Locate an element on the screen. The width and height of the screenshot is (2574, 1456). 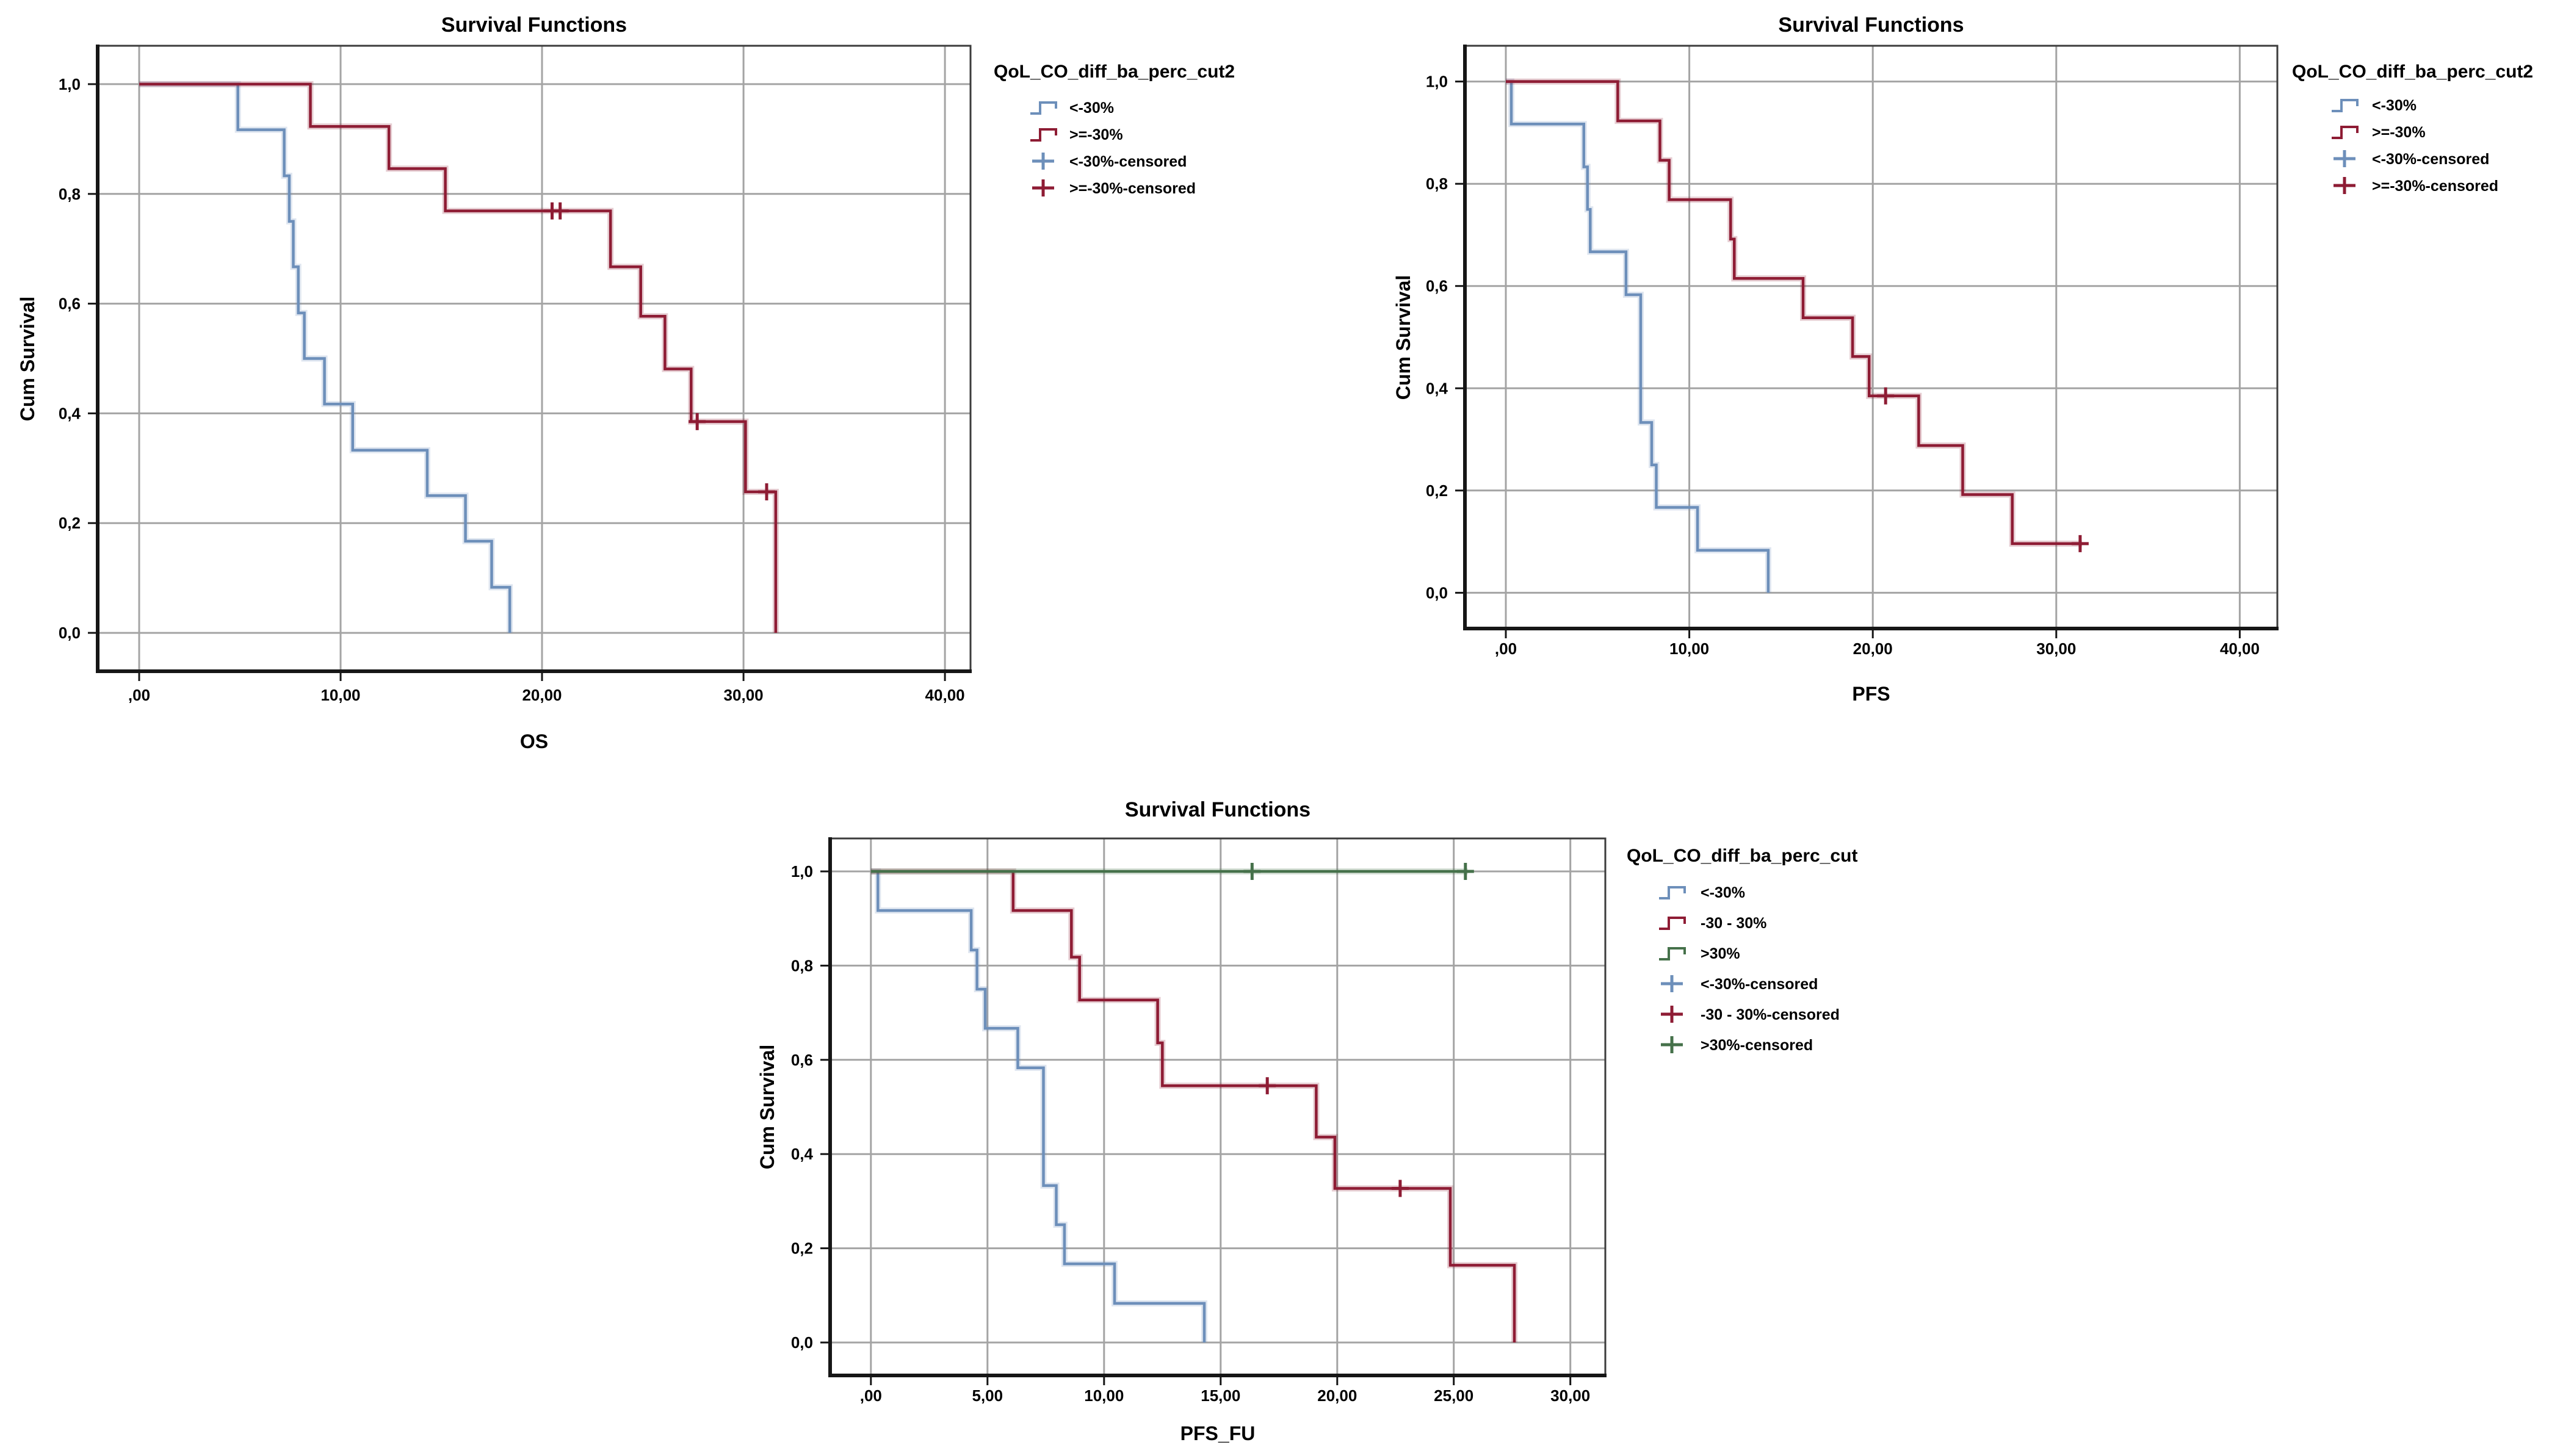
legend-label: >30%-censored is located at coordinates (1757, 1045).